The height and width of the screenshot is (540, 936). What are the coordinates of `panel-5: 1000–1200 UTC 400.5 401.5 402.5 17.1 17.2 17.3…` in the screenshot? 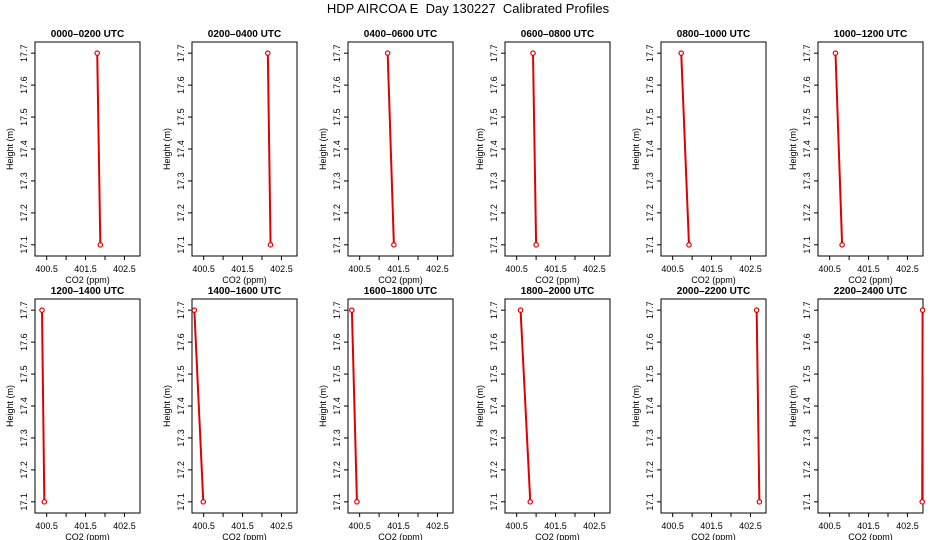 It's located at (856, 157).